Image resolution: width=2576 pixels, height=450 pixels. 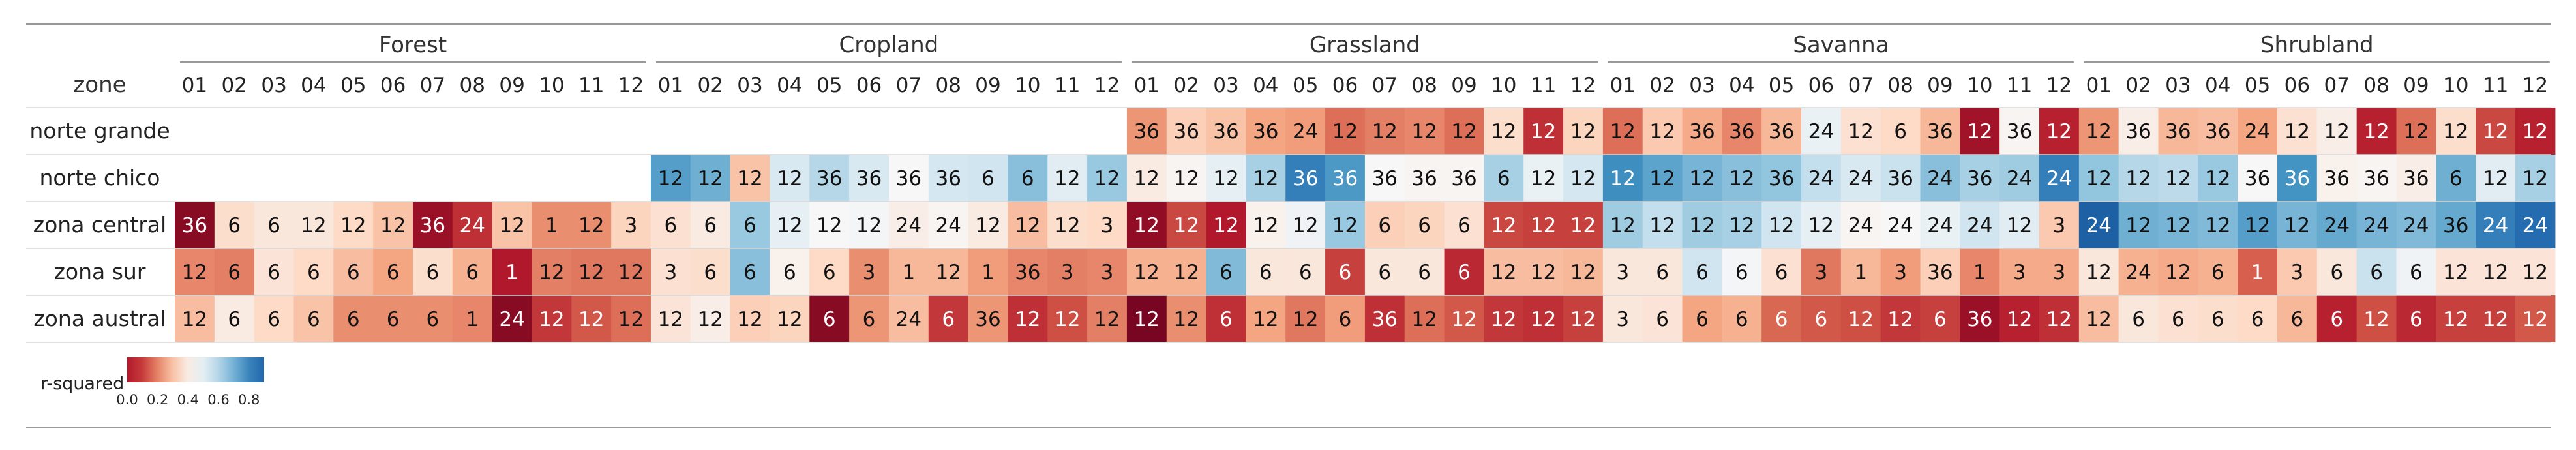 What do you see at coordinates (472, 86) in the screenshot?
I see `month-tick-label: 08` at bounding box center [472, 86].